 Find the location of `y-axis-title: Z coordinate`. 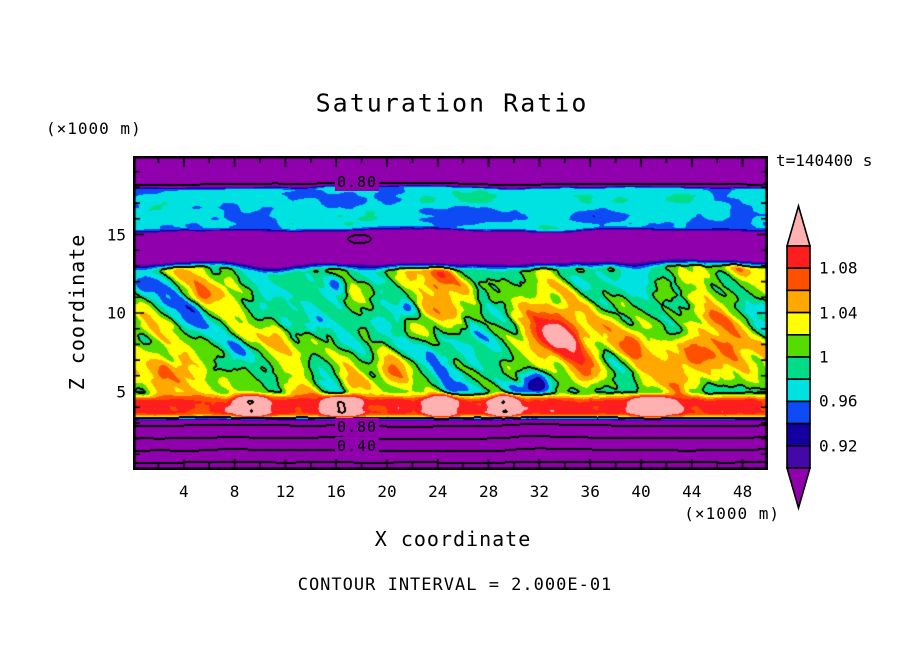

y-axis-title: Z coordinate is located at coordinates (77, 312).